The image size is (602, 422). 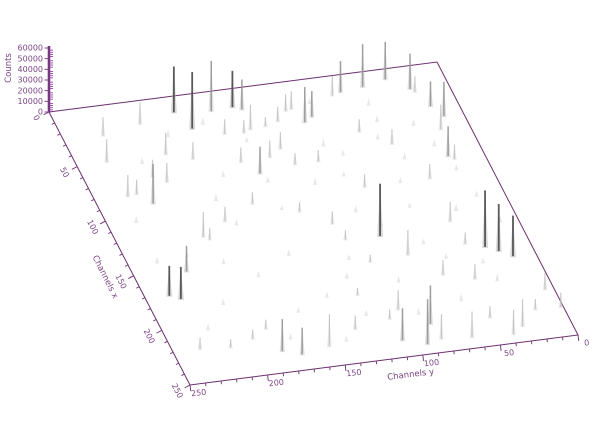 What do you see at coordinates (9, 68) in the screenshot?
I see `counts-axis-title: Counts` at bounding box center [9, 68].